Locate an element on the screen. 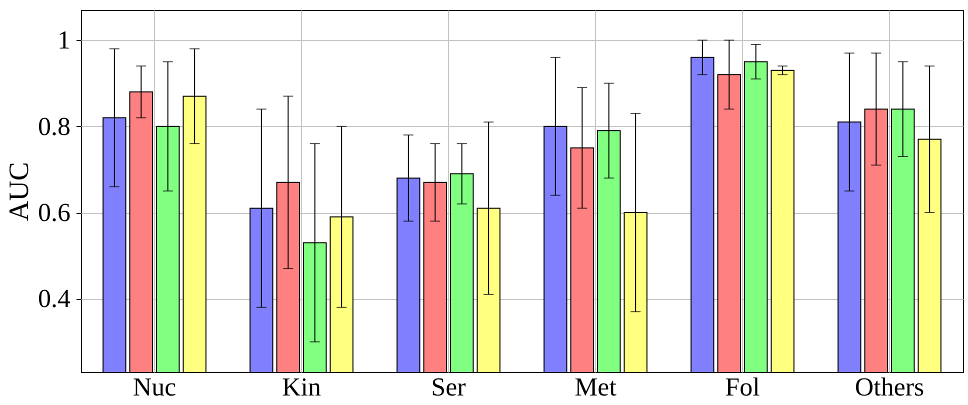  x-tick-label: Kin is located at coordinates (301, 387).